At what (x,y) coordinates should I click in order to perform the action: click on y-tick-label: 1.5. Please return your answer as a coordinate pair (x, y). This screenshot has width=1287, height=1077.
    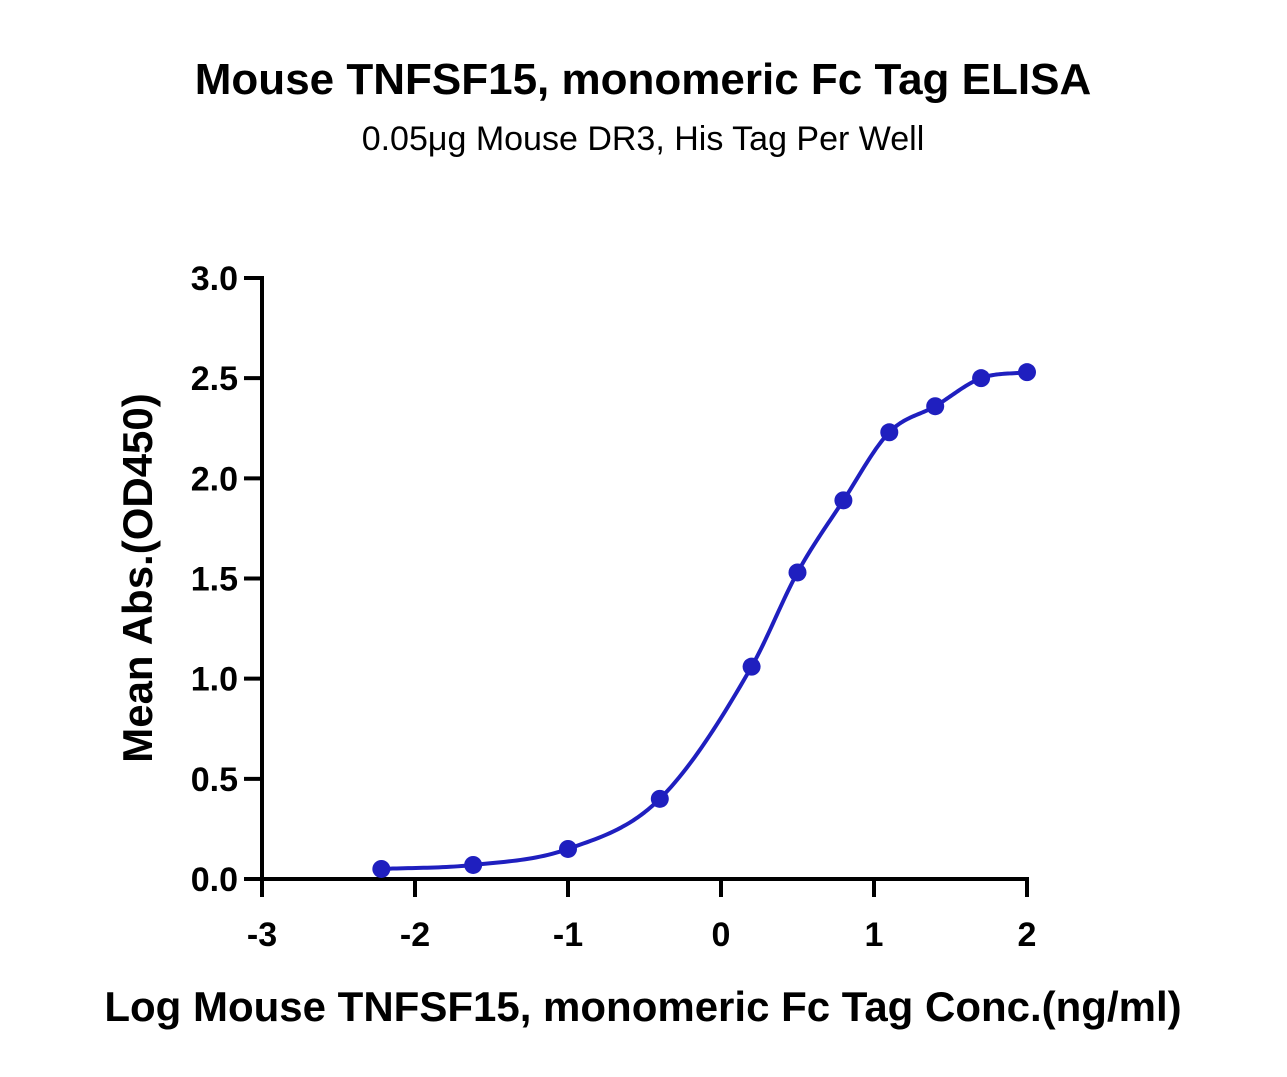
    Looking at the image, I should click on (214, 580).